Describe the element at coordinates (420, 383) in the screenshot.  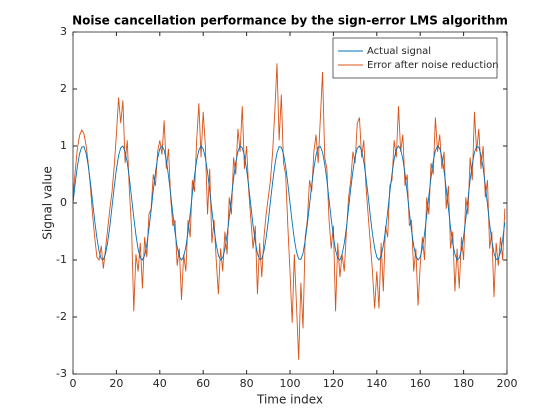
I see `x-tick-label: 160` at that location.